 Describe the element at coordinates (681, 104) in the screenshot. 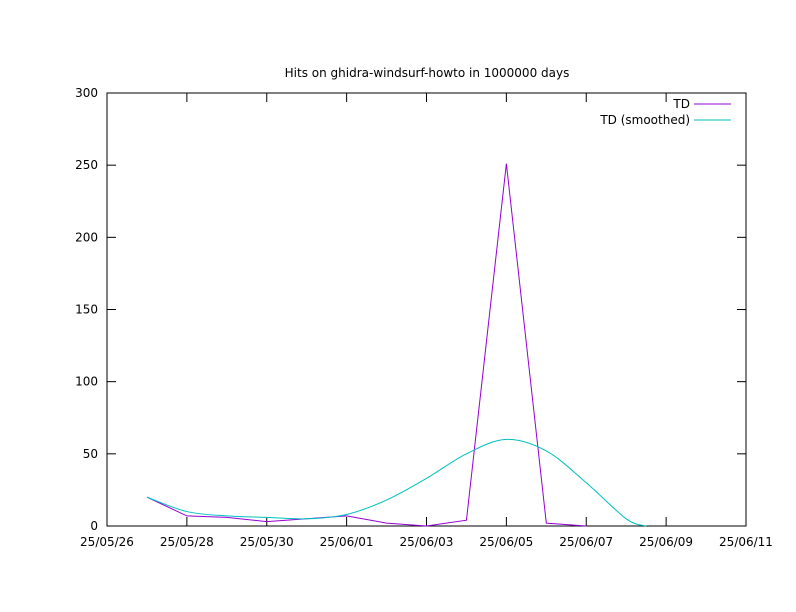

I see `legend-label-td: TD` at that location.